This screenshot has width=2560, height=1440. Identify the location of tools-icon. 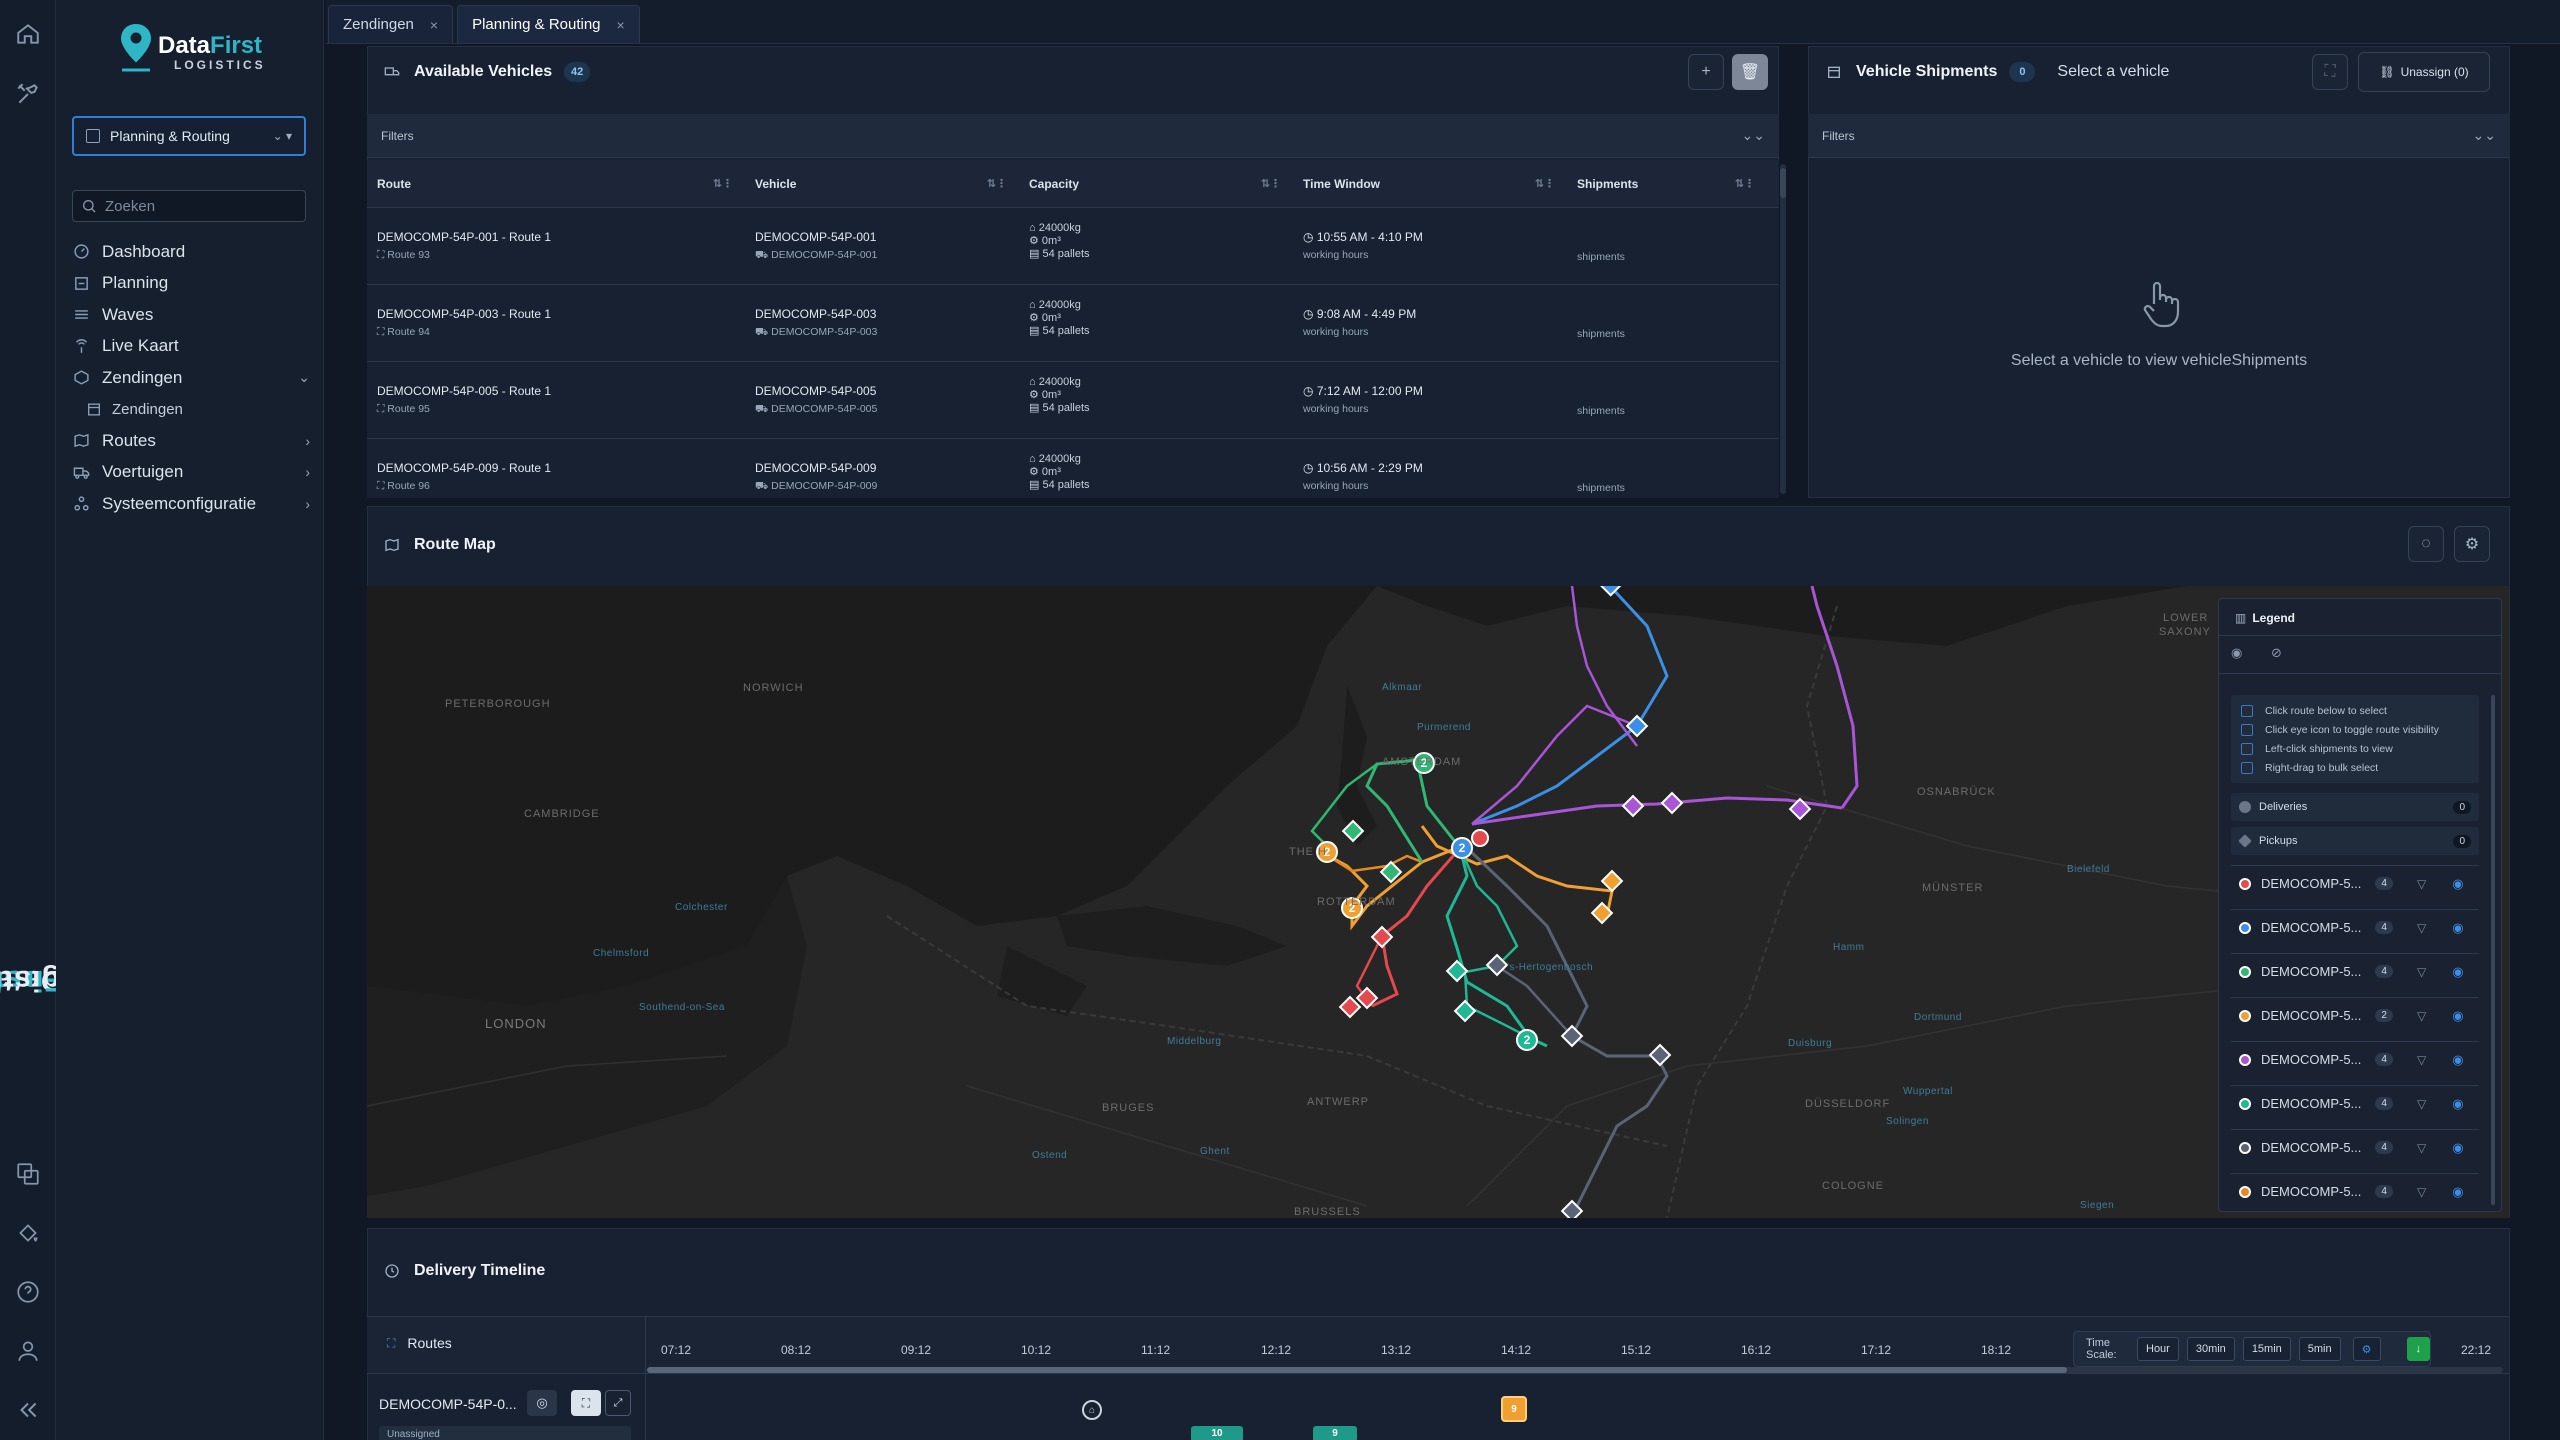
(28, 94).